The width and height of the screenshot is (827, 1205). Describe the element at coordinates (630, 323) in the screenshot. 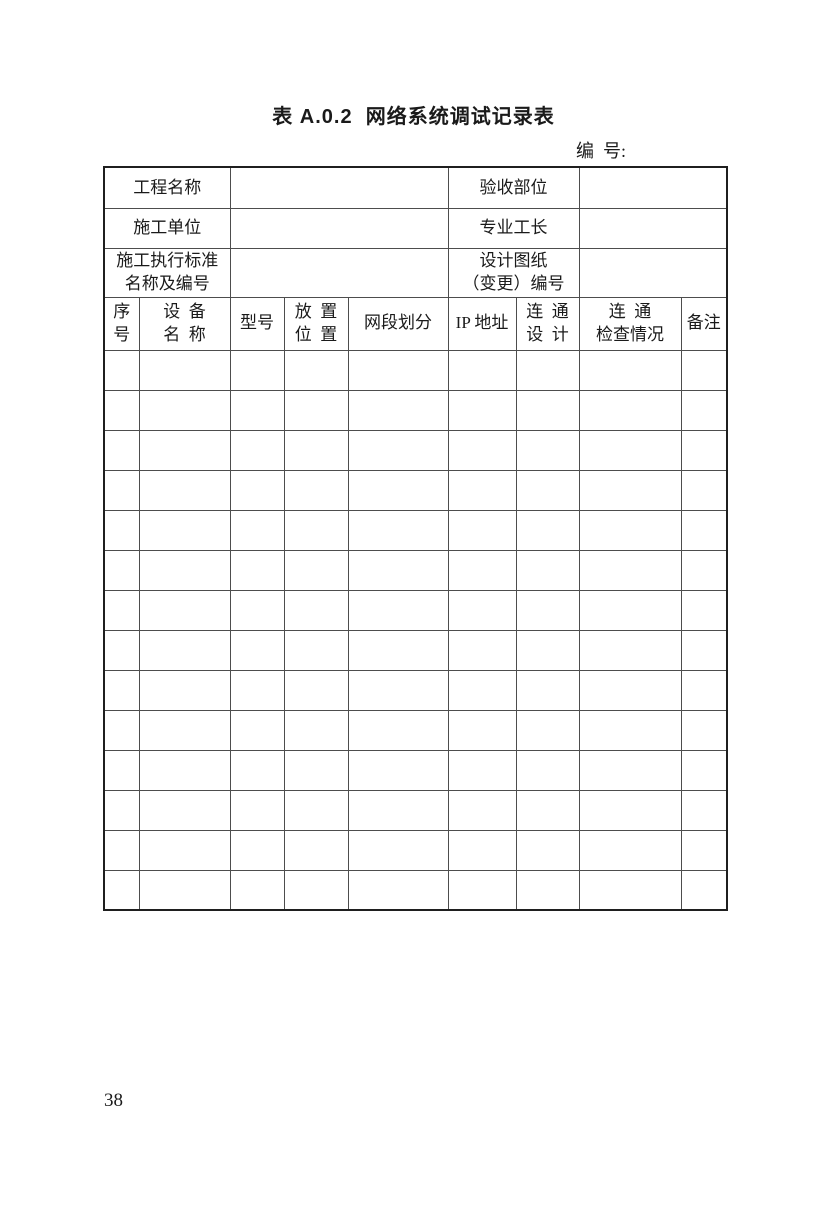

I see `col-header-connectivity-check: 连 通 检查情况` at that location.